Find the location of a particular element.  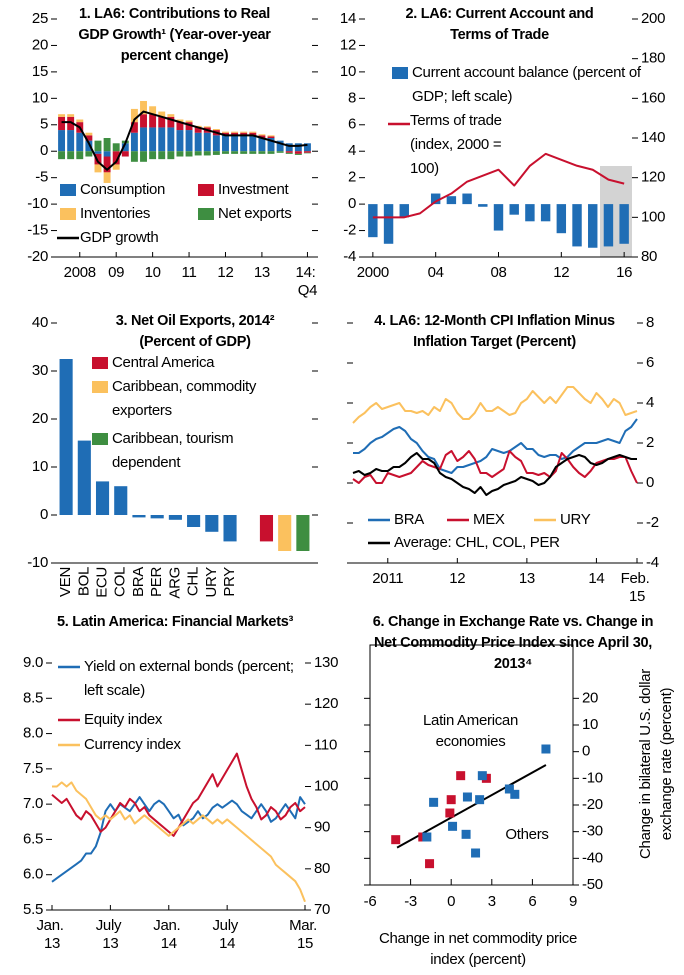

x-tick-label: PRY is located at coordinates (229, 582).